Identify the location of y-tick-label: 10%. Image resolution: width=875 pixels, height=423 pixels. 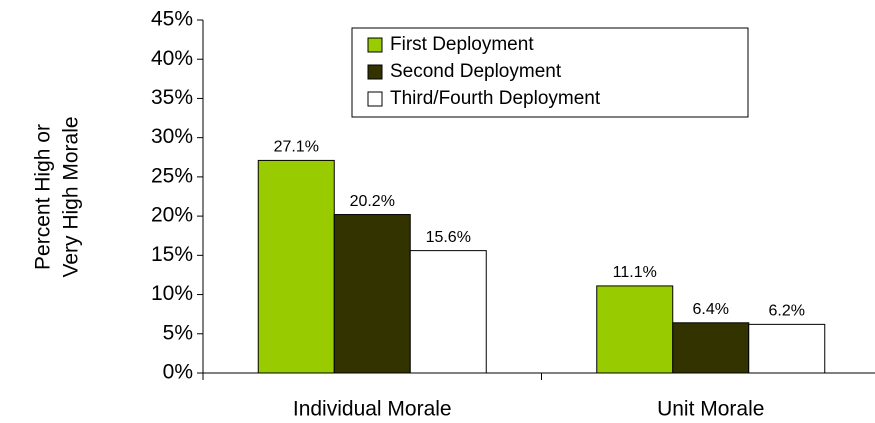
(172, 293).